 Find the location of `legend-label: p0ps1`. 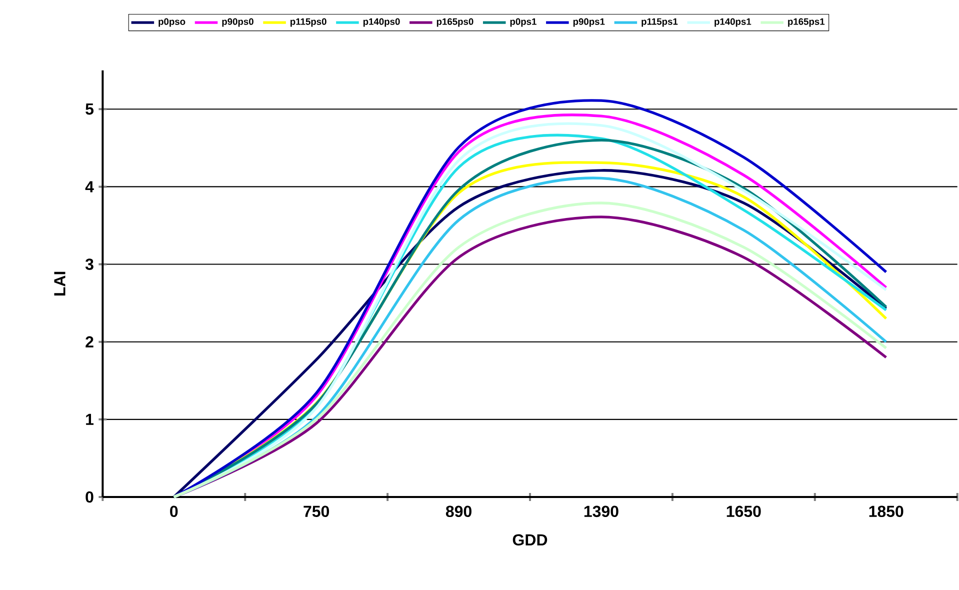

legend-label: p0ps1 is located at coordinates (523, 22).